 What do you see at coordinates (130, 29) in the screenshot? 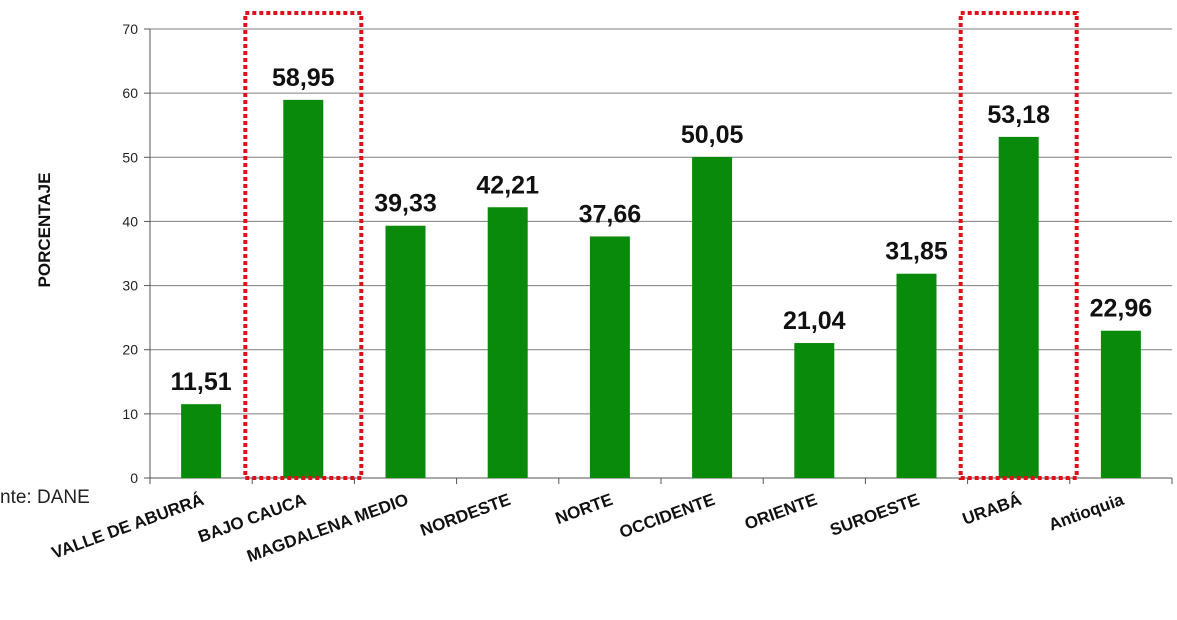
I see `y-tick-label-70: 70` at bounding box center [130, 29].